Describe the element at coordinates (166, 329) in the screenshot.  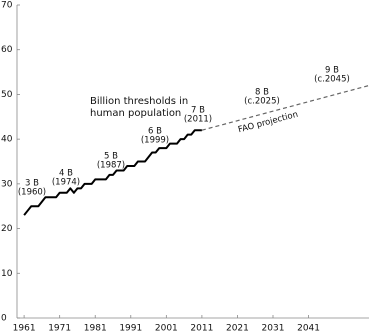
I see `x-tick-label: 2001` at that location.